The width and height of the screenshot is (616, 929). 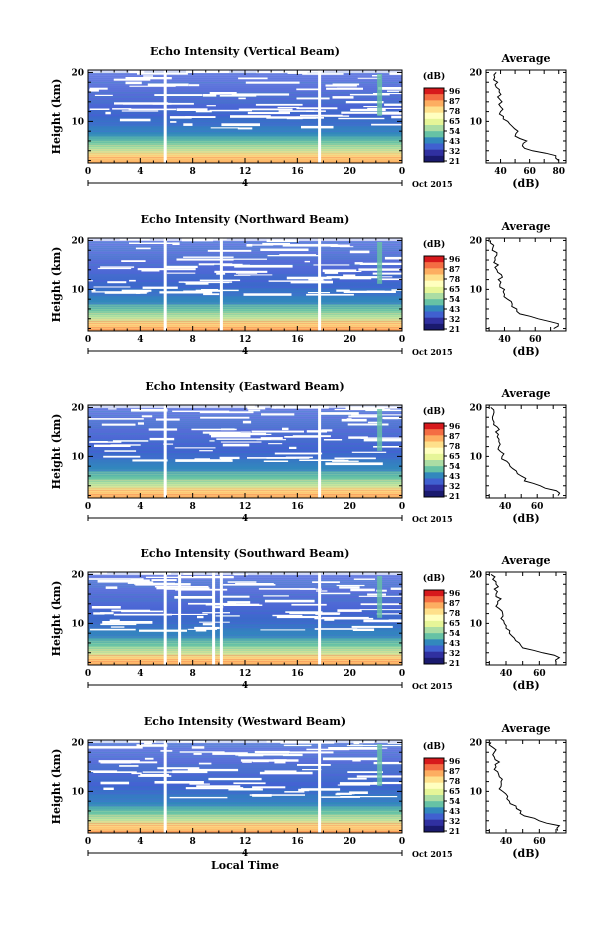 I want to click on avg-y-tick-label: 20, so click(x=475, y=73).